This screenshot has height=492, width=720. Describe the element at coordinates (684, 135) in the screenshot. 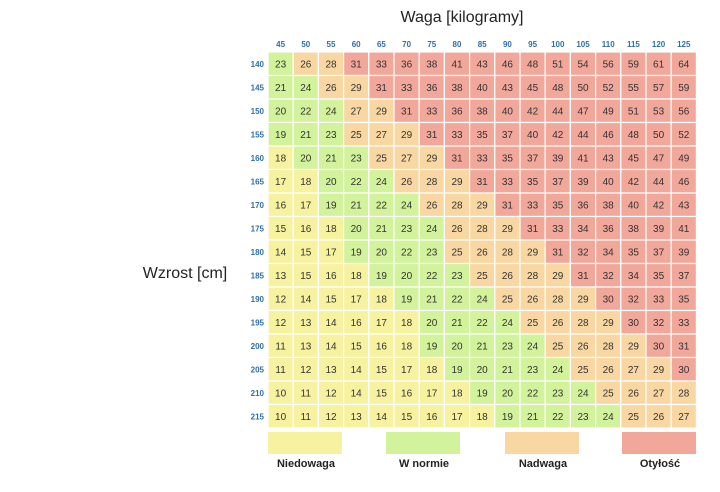

I see `heatmap-cell-value: 52` at that location.